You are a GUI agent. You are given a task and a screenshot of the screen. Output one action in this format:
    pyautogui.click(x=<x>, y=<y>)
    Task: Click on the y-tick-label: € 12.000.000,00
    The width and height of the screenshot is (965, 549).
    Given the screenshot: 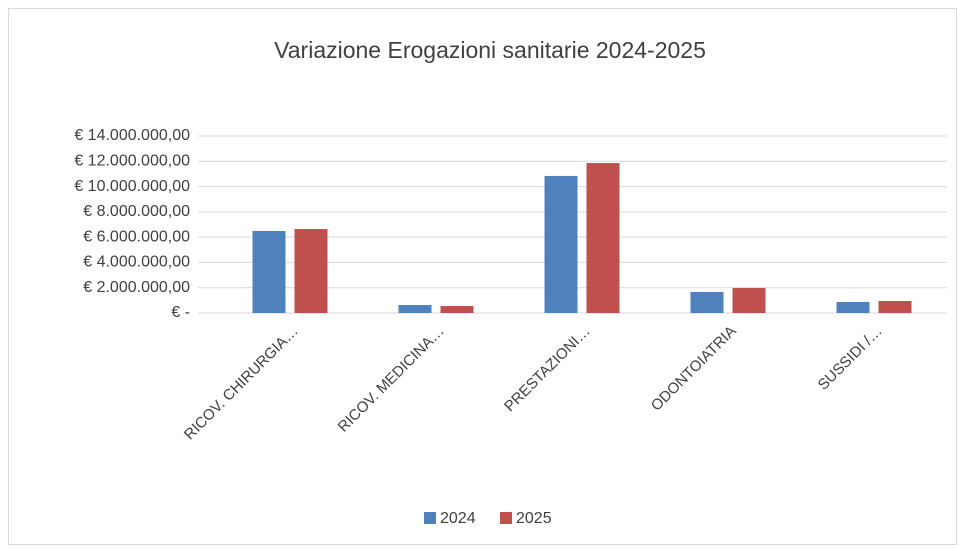 What is the action you would take?
    pyautogui.click(x=132, y=161)
    